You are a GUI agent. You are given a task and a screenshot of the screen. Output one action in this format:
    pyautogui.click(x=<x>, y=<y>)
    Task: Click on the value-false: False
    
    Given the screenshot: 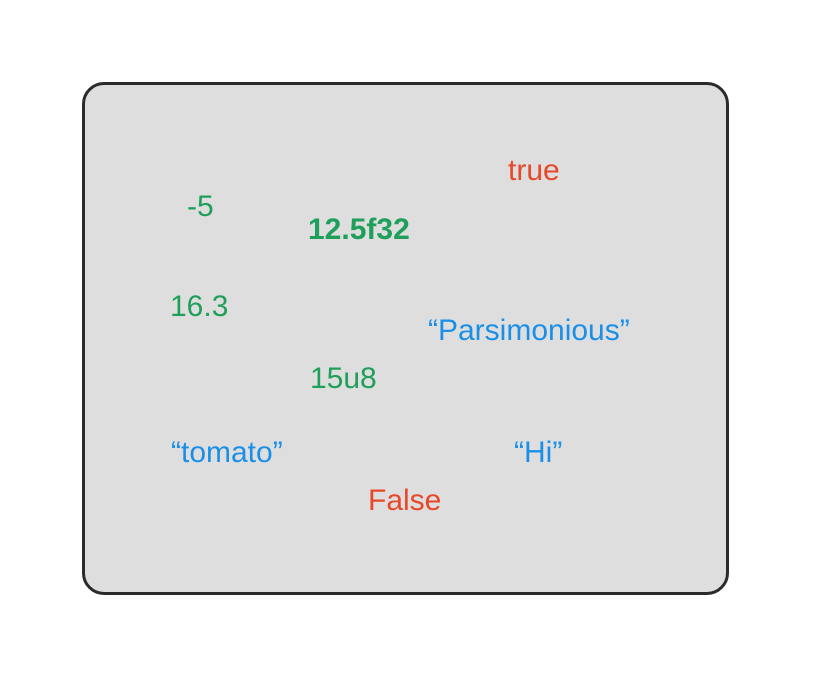 What is the action you would take?
    pyautogui.click(x=405, y=500)
    